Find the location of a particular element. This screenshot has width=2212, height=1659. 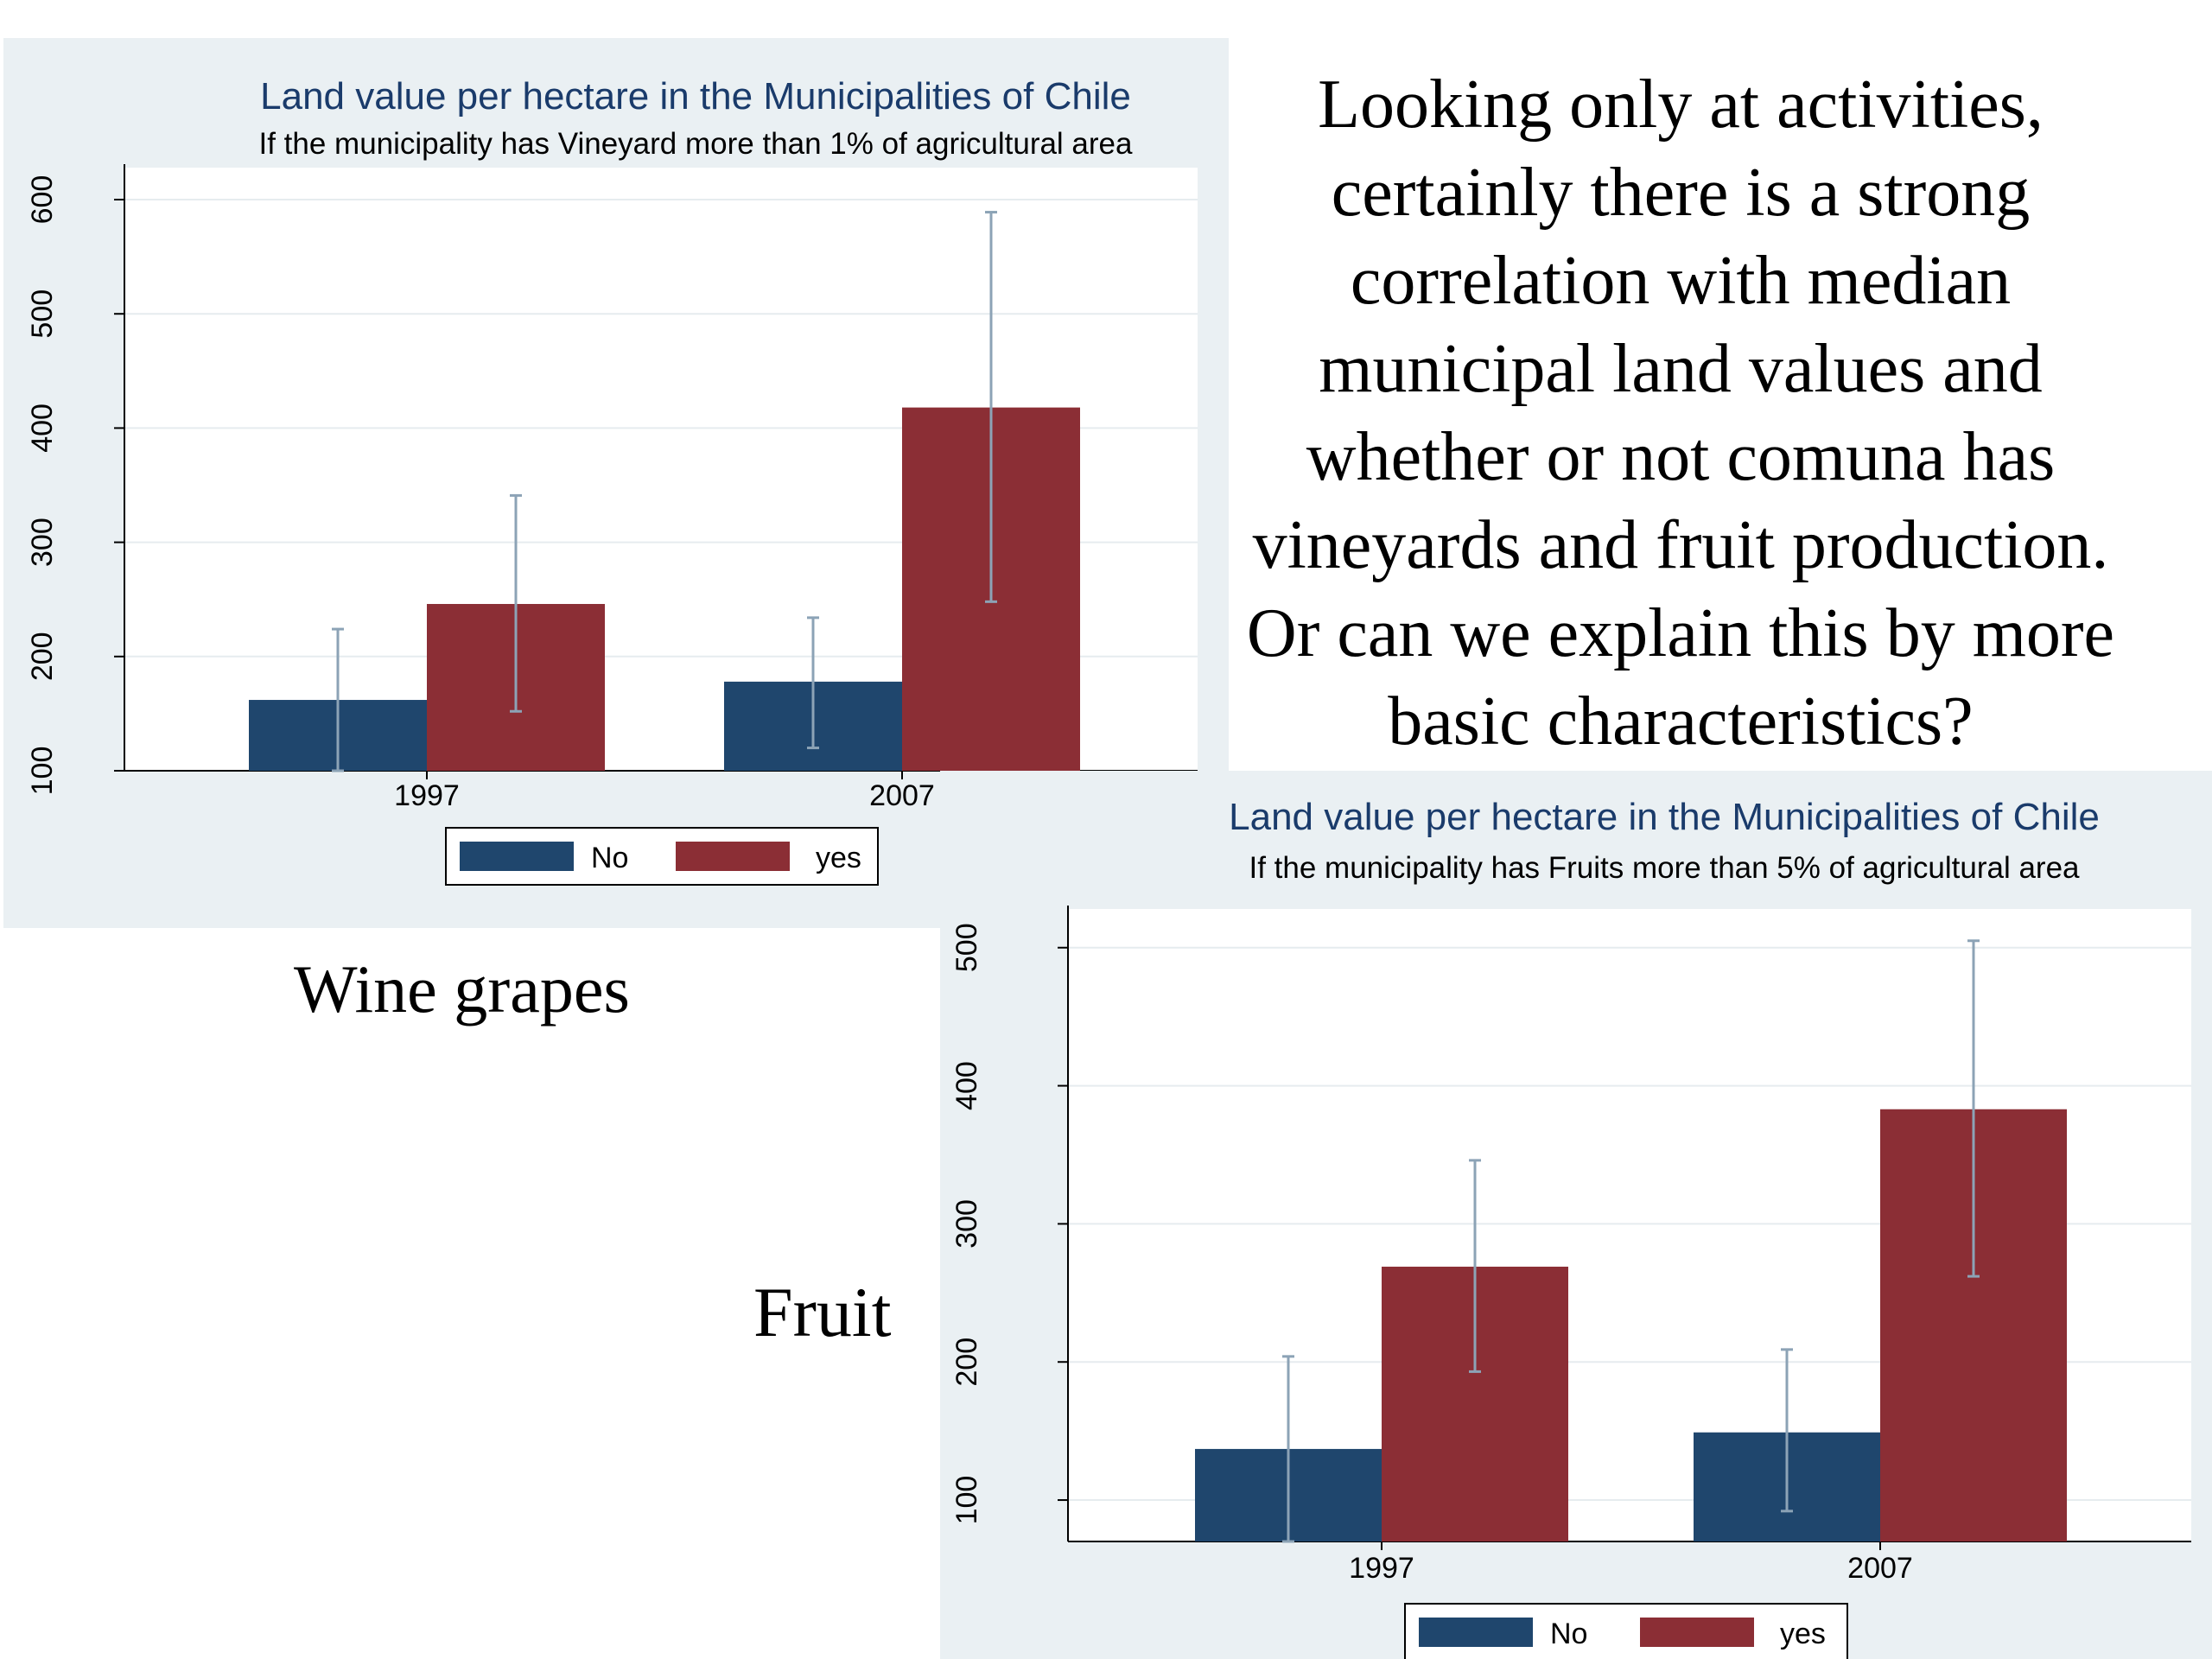

y-tick-label: 600 is located at coordinates (42, 200).